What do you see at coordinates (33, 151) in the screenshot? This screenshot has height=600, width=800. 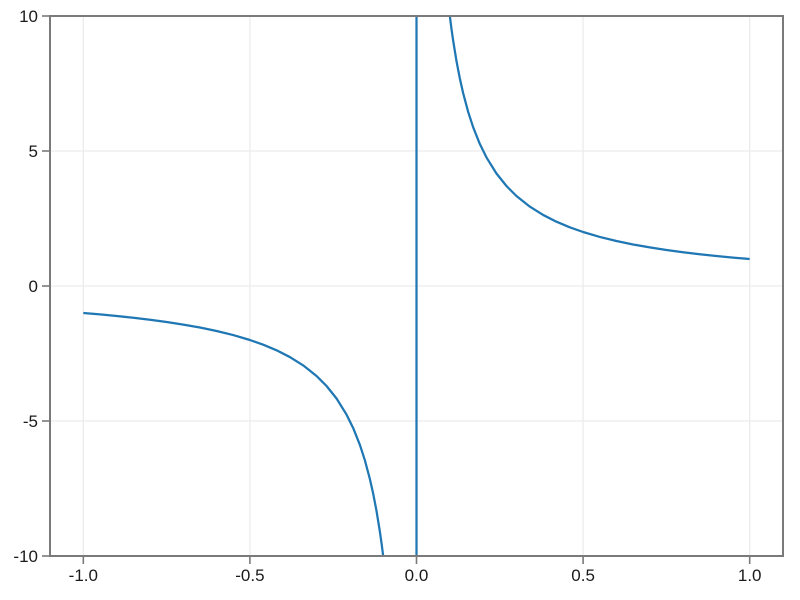 I see `y-tick-label: 5` at bounding box center [33, 151].